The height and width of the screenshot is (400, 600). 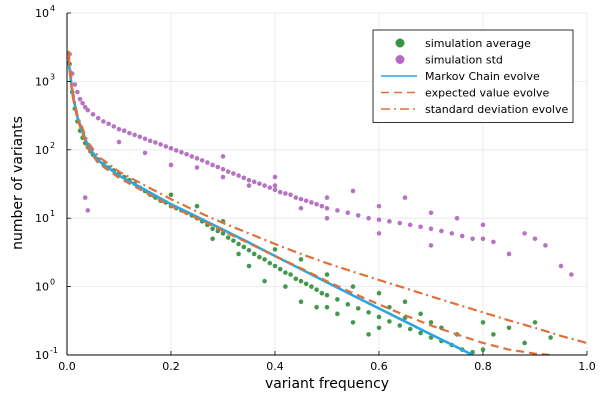 I want to click on legend-label: simulation std, so click(x=464, y=60).